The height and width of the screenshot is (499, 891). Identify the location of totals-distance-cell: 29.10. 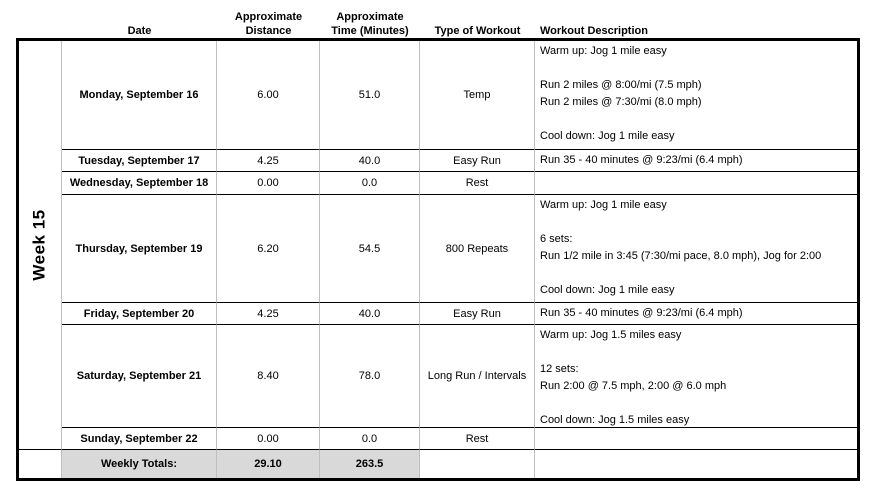
(268, 464).